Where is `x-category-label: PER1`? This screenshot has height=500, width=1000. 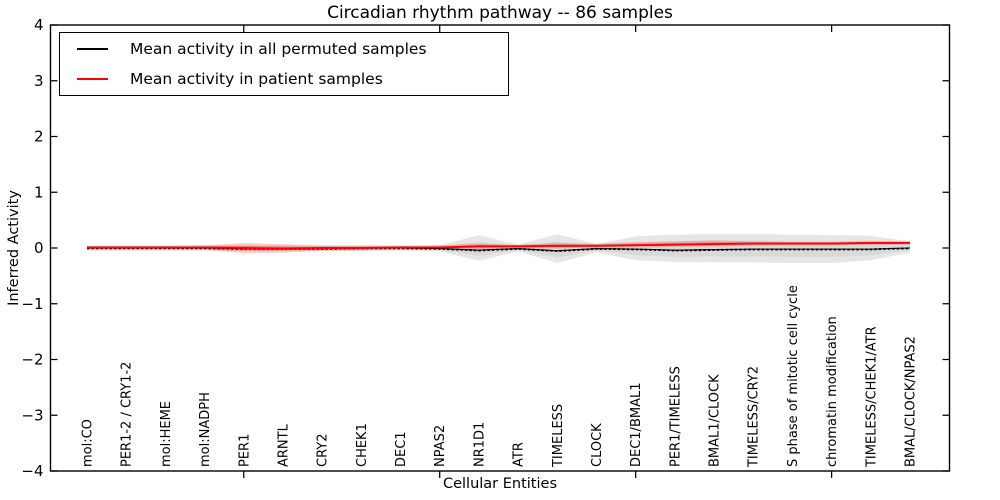
x-category-label: PER1 is located at coordinates (244, 450).